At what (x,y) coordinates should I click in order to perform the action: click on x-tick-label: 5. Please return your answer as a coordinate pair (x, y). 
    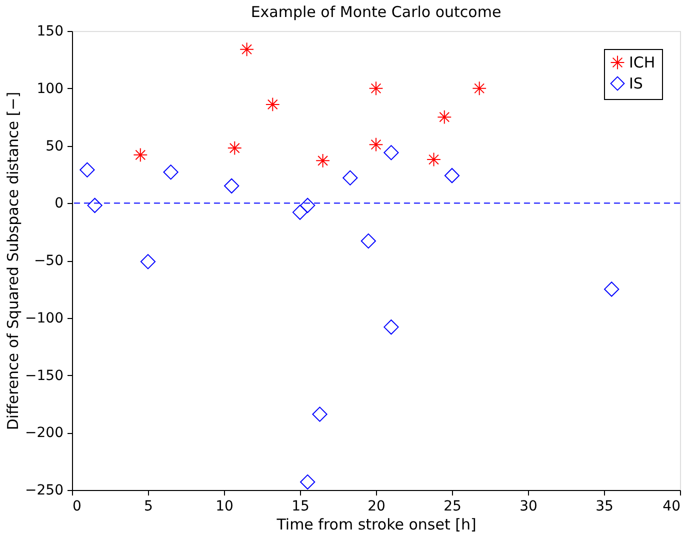
    Looking at the image, I should click on (148, 506).